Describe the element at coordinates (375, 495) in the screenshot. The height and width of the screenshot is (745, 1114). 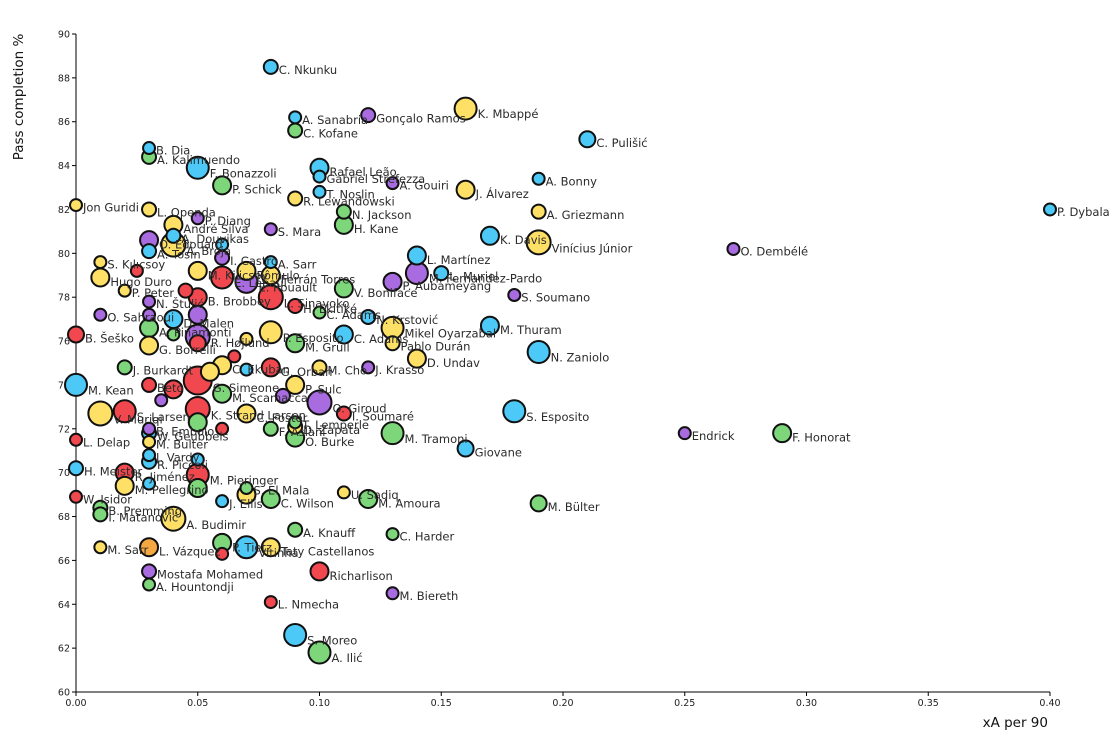
I see `data-label: U. Sadiq` at that location.